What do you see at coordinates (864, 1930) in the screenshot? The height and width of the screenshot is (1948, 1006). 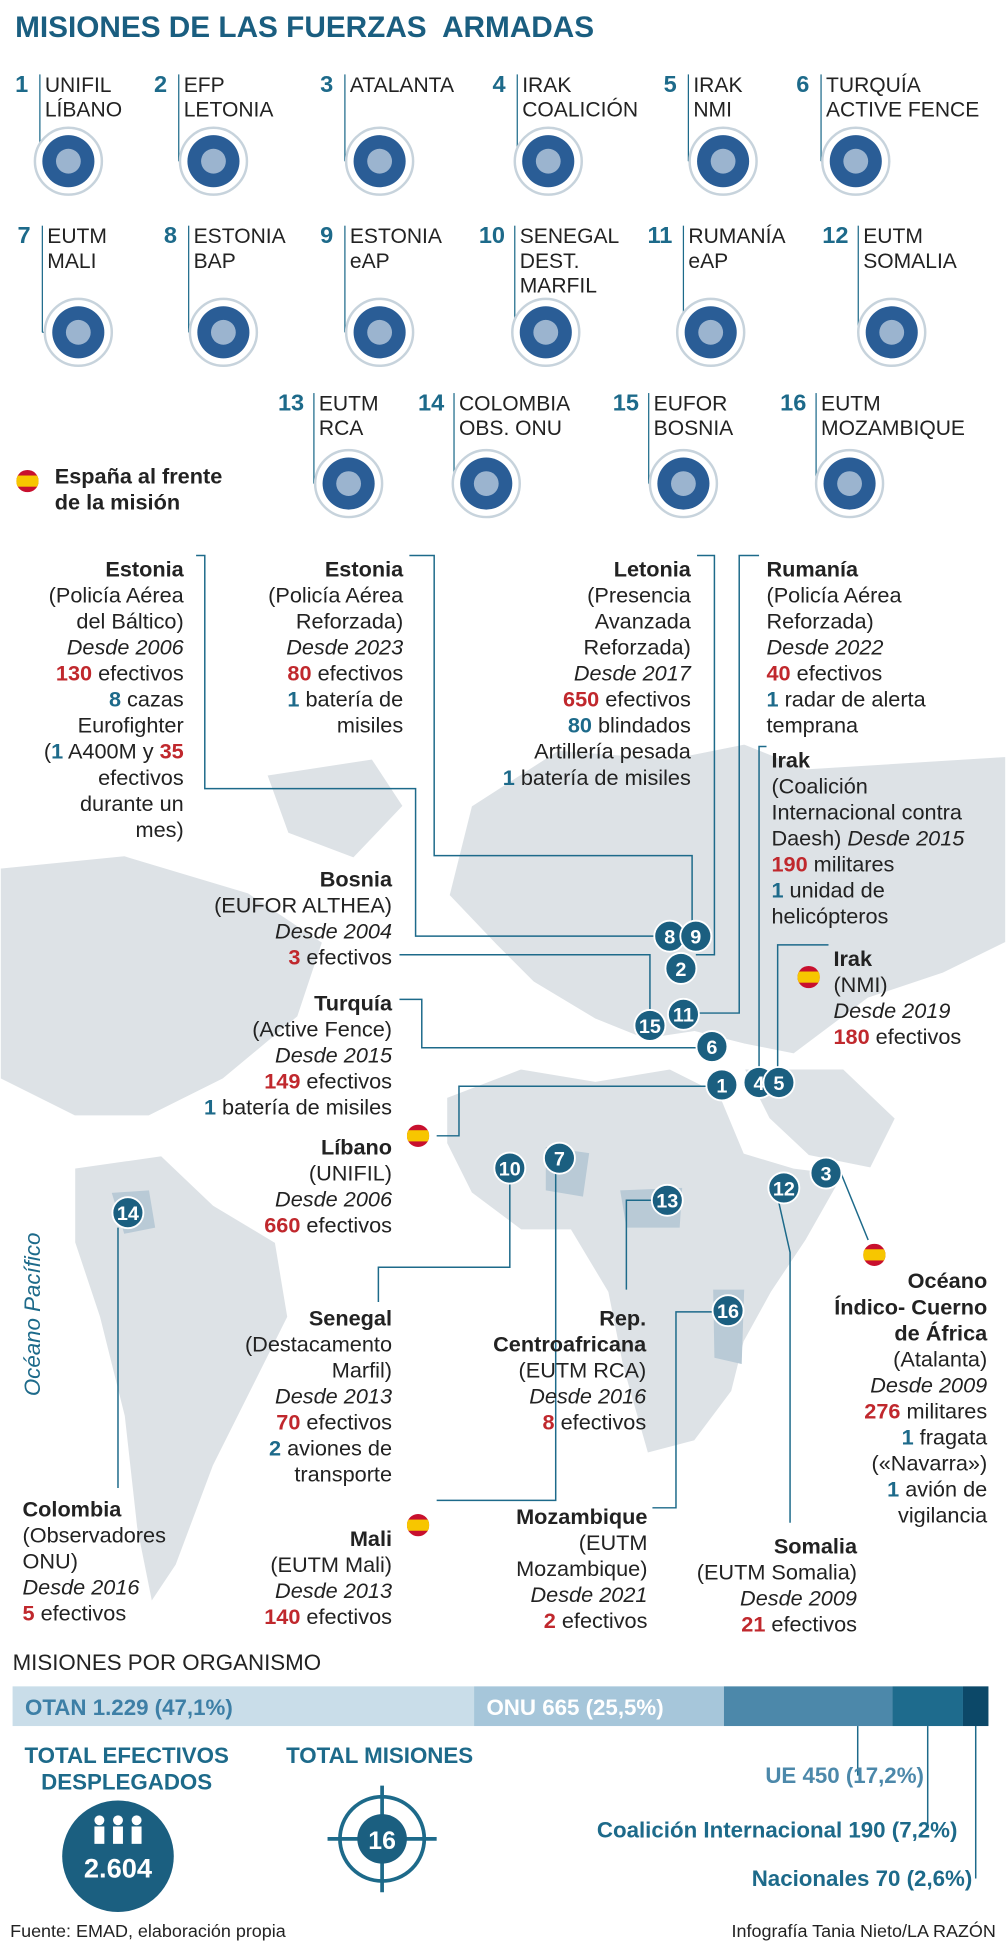 I see `footer-credit: Infografía Tania Nieto/LA RAZÓN` at bounding box center [864, 1930].